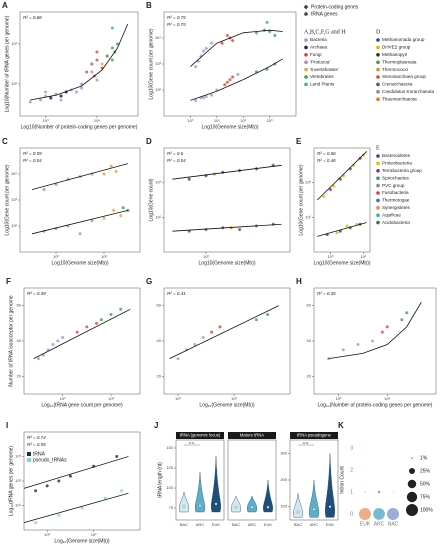 The width and height of the screenshot is (442, 550). I want to click on significance: n.s., so click(306, 442).